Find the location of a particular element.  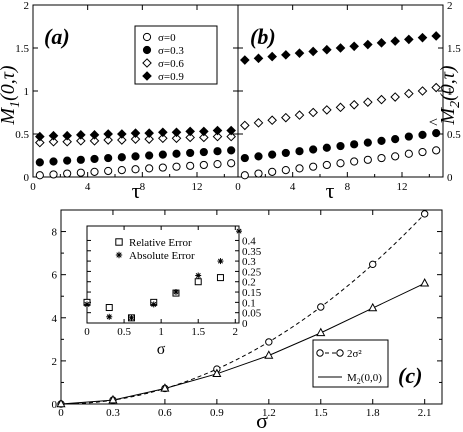

series-filled-diamond is located at coordinates (135, 133).